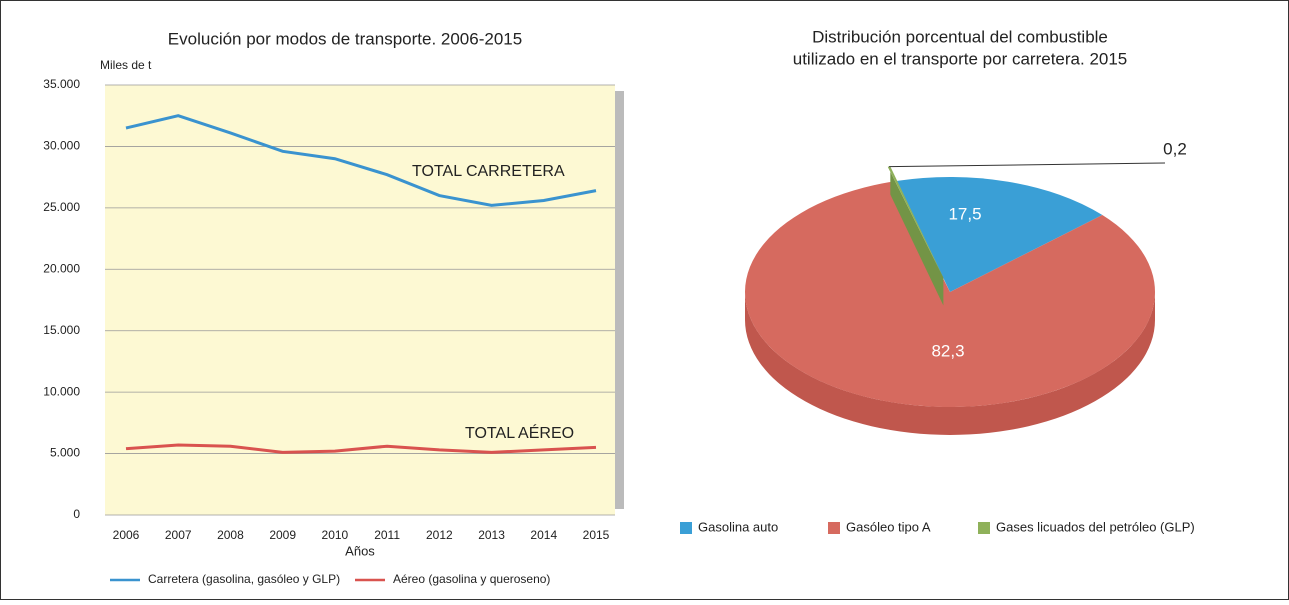 The image size is (1289, 605). Describe the element at coordinates (488, 171) in the screenshot. I see `annotation: TOTAL CARRETERA` at that location.